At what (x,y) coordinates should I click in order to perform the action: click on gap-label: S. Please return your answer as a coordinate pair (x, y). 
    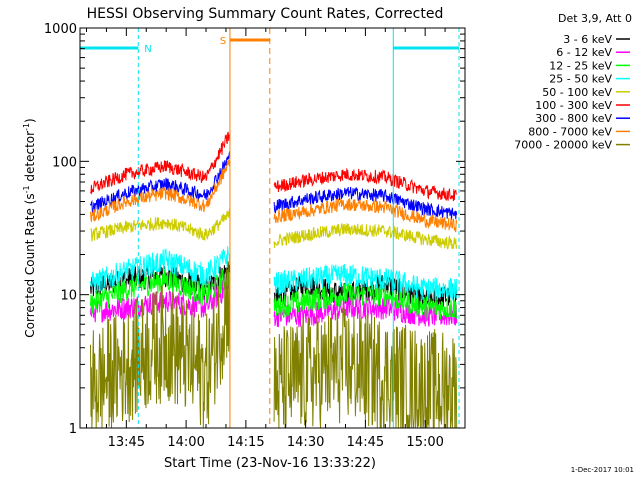
    Looking at the image, I should click on (223, 41).